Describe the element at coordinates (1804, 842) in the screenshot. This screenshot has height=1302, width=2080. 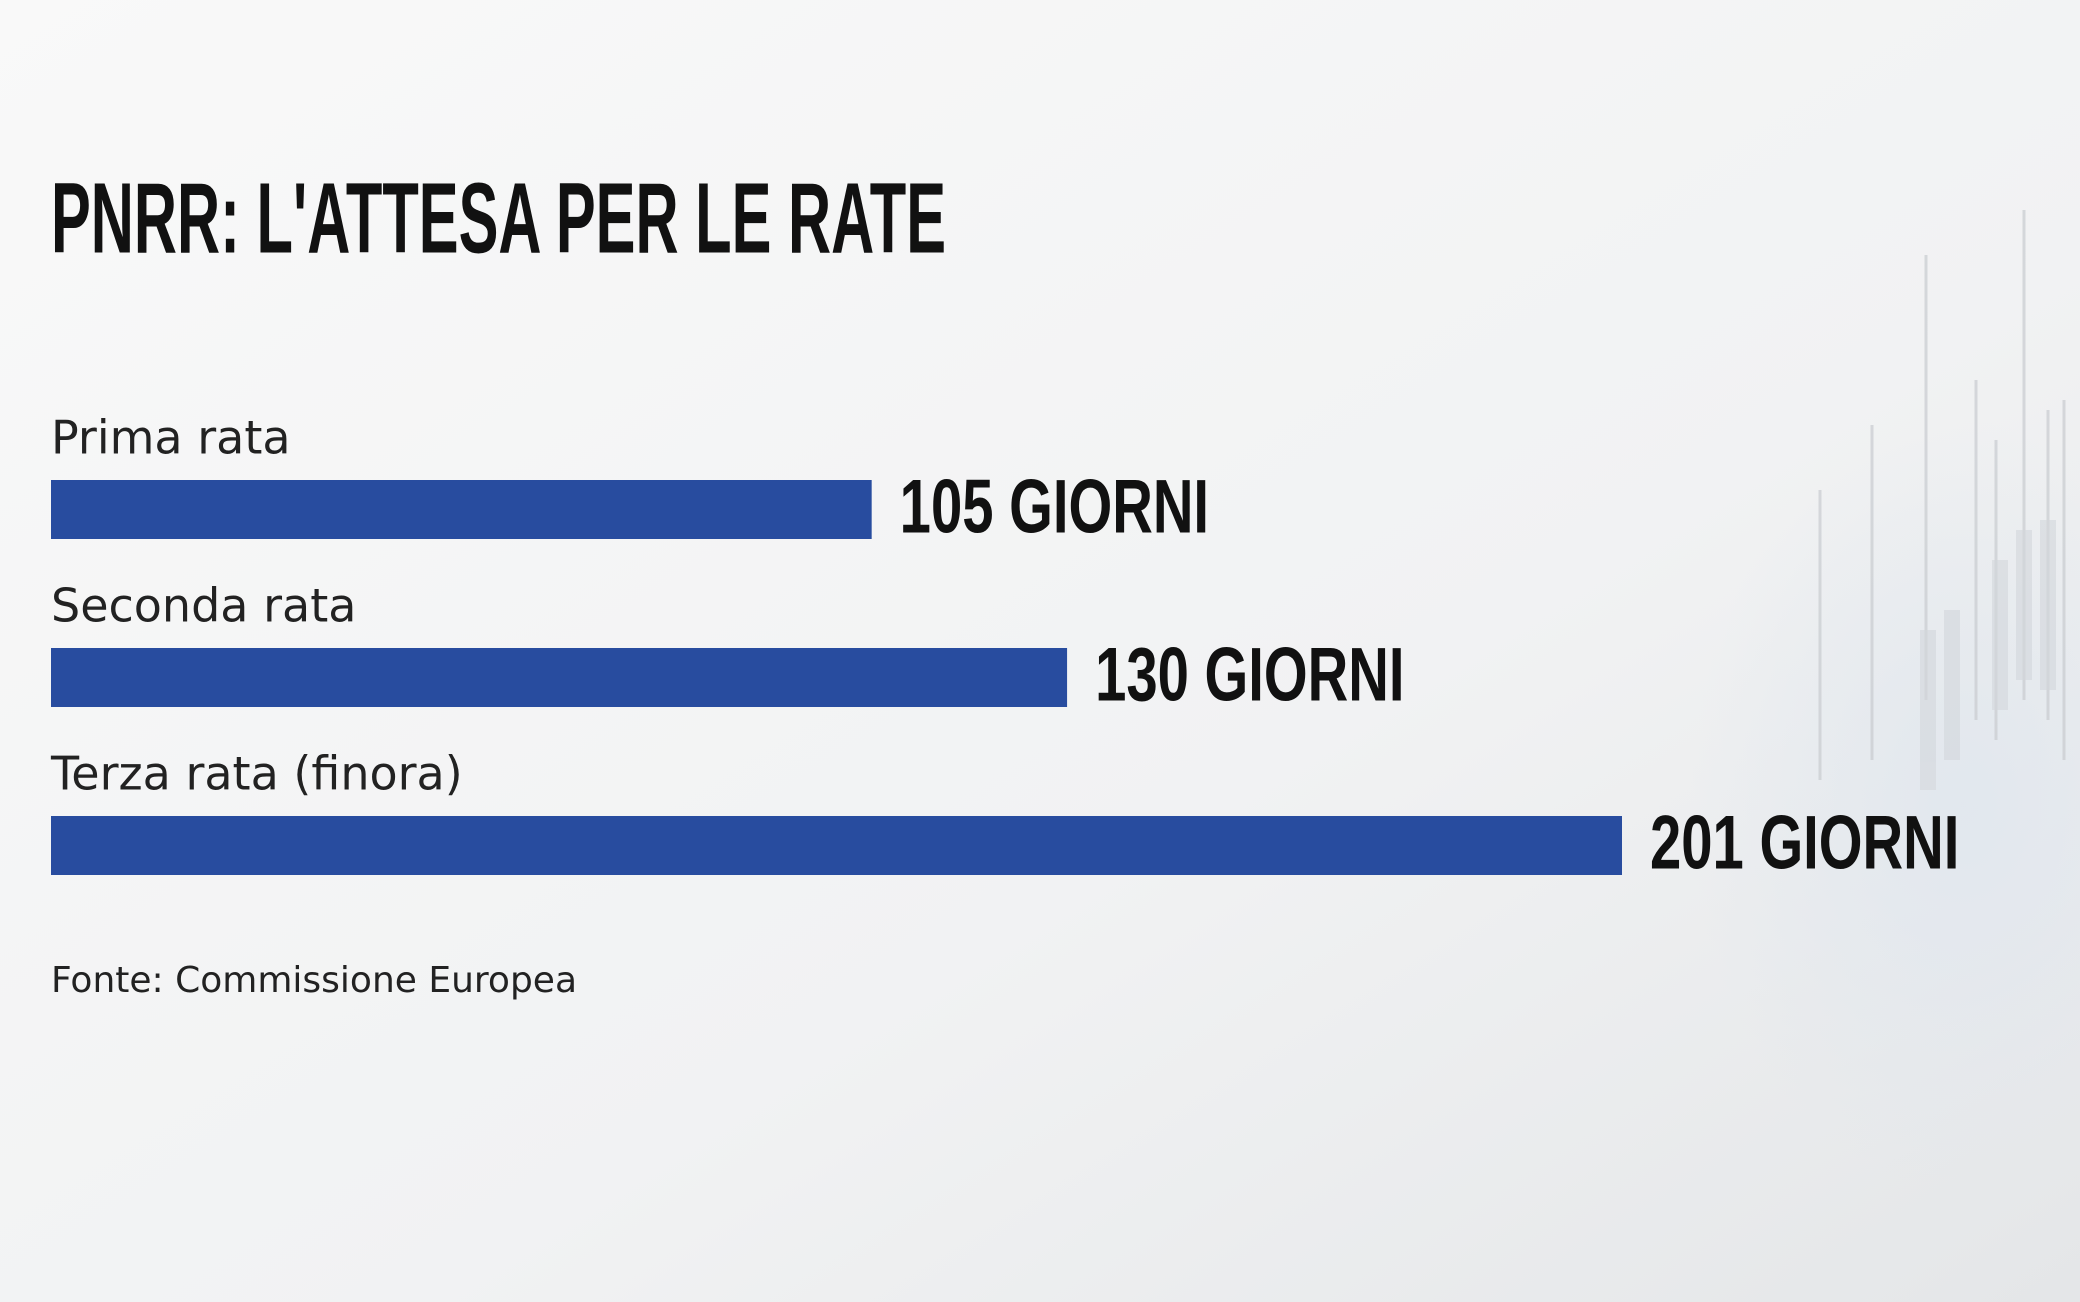
I see `value-label: 201 GIORNI` at that location.